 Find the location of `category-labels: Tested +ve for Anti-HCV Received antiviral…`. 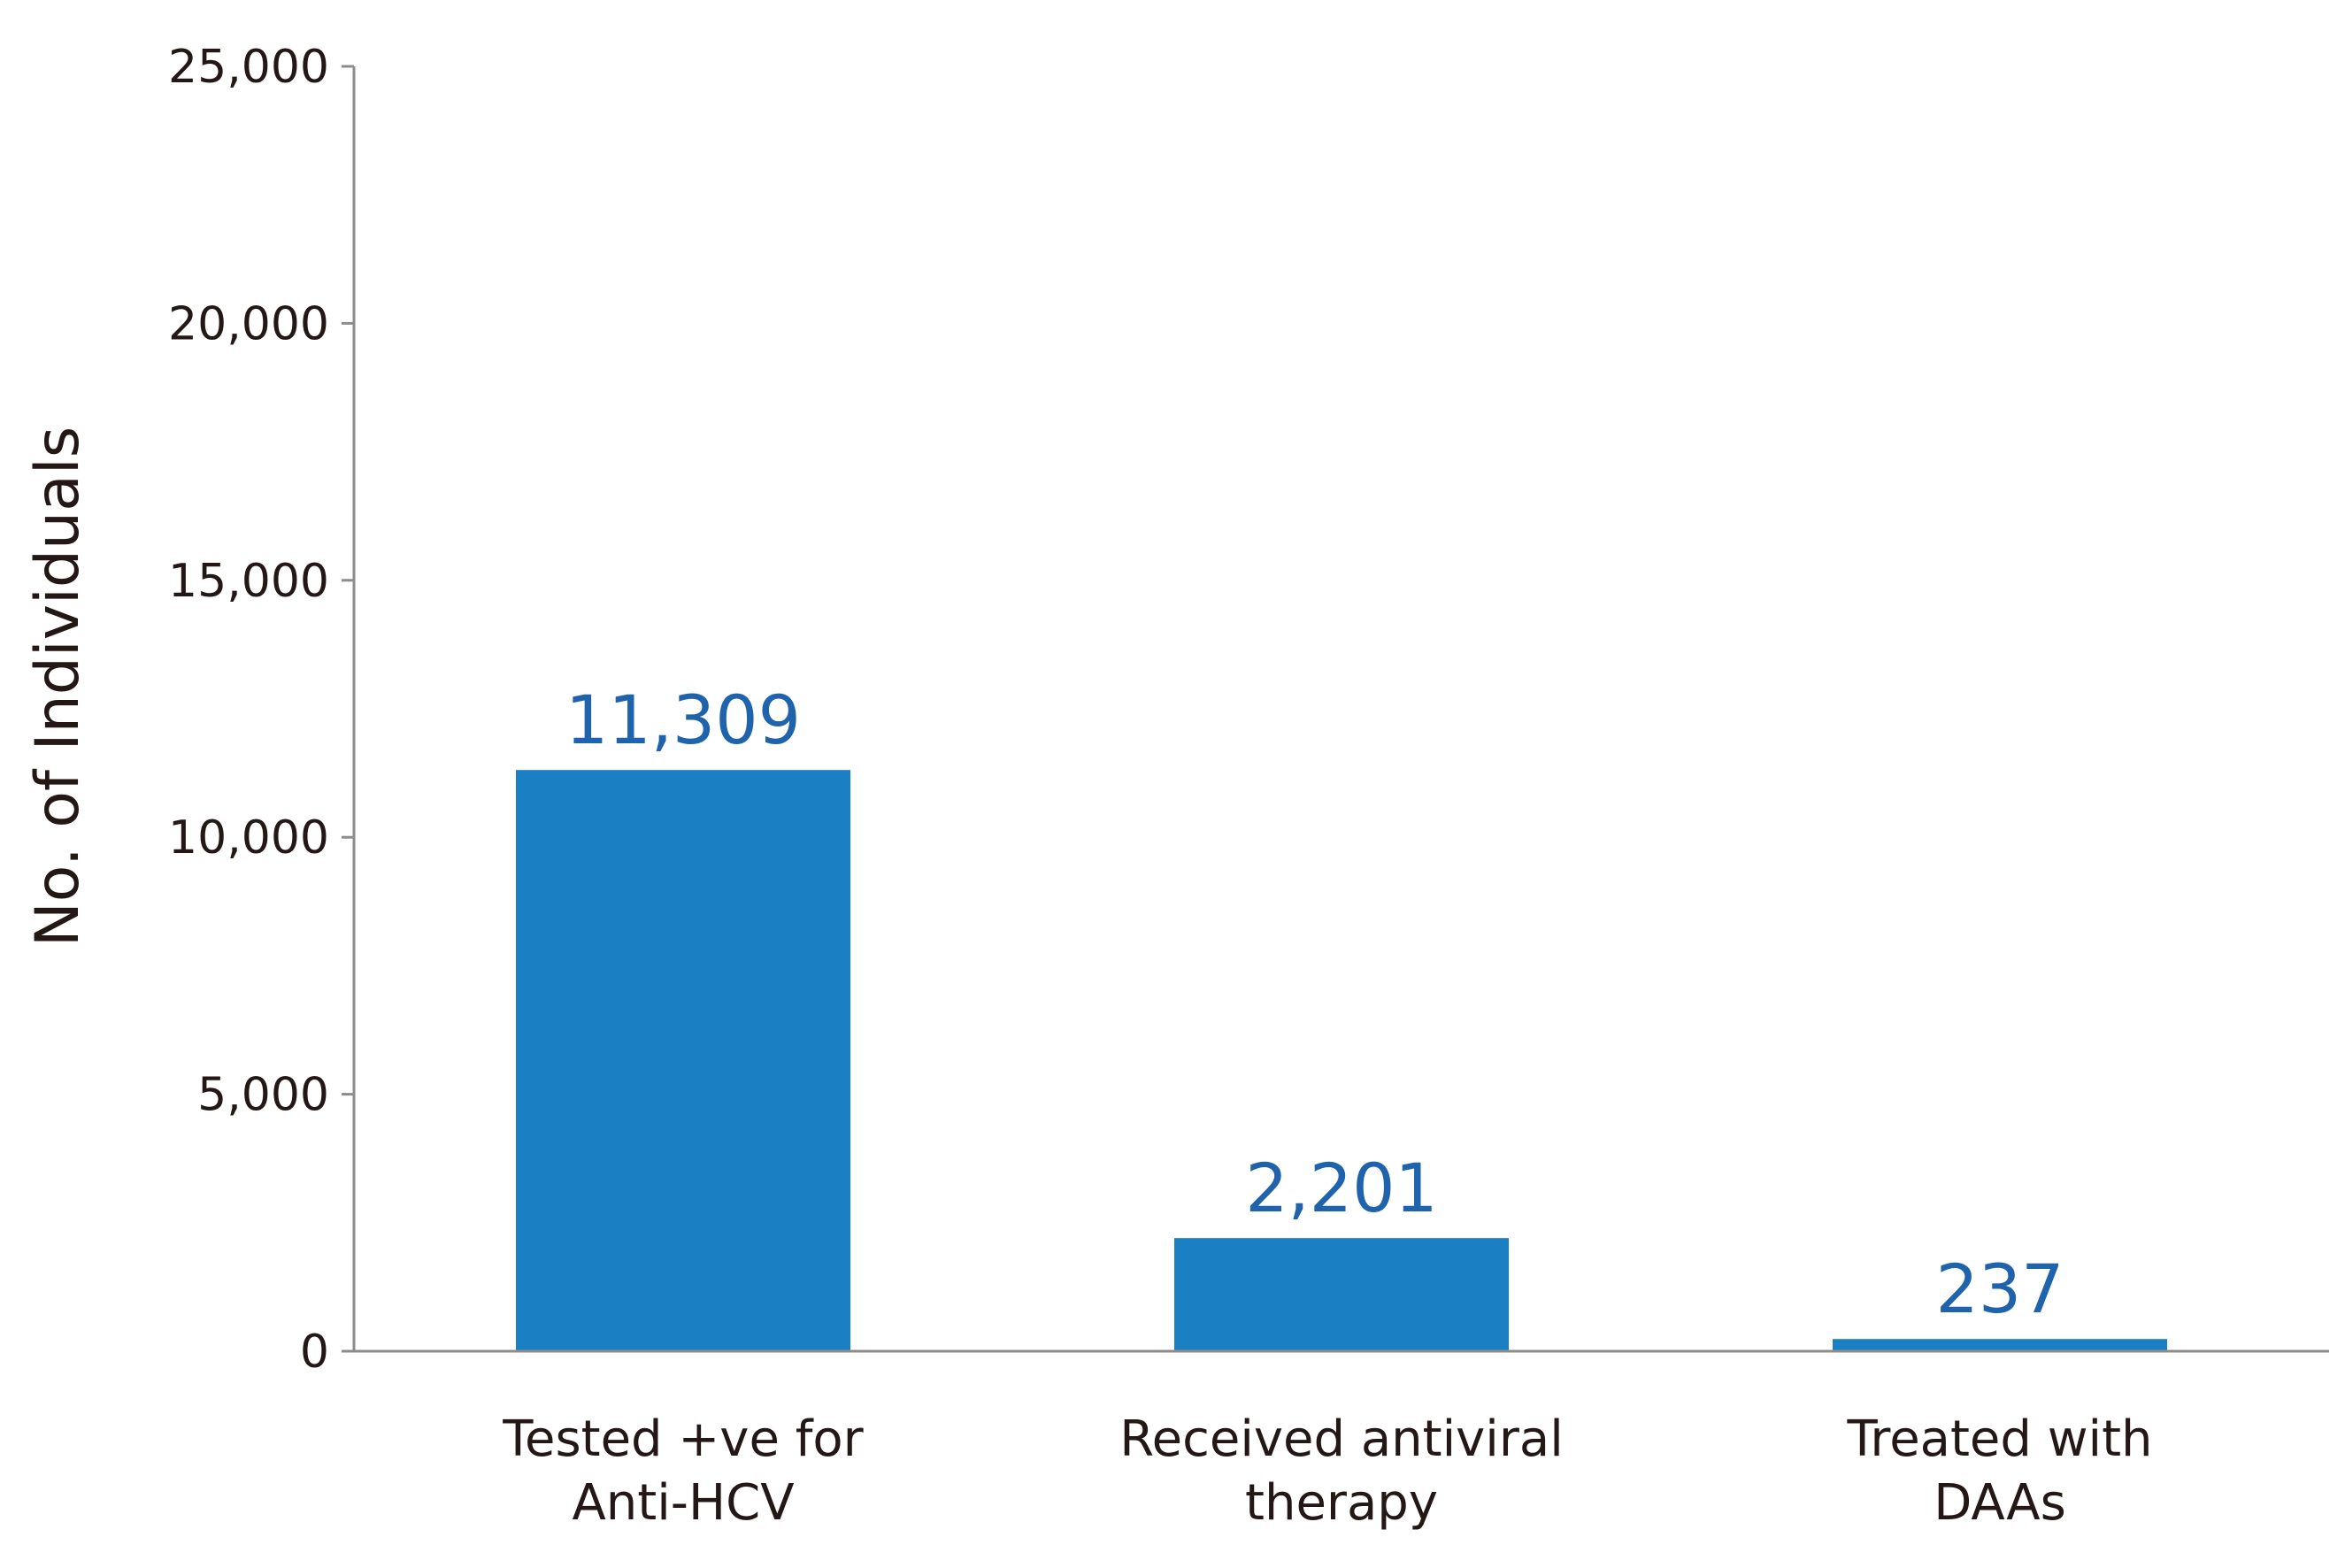

category-labels: Tested +ve for Anti-HCV Received antiviral… is located at coordinates (1327, 1471).